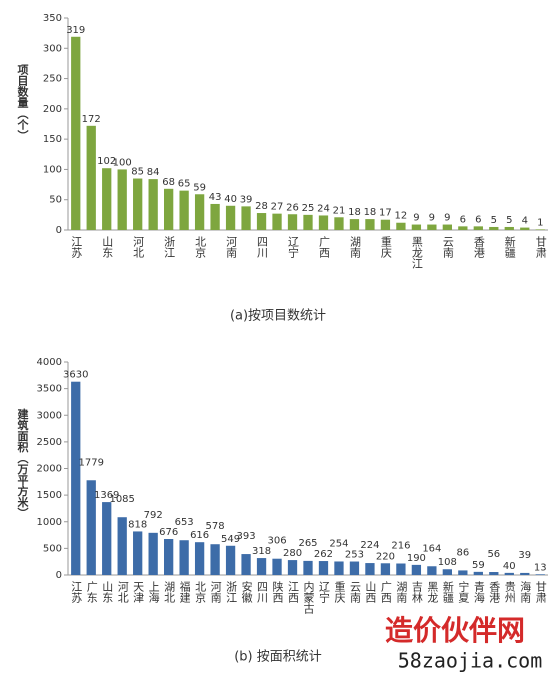 This screenshot has height=674, width=560. I want to click on value-label: 3630, so click(75, 375).